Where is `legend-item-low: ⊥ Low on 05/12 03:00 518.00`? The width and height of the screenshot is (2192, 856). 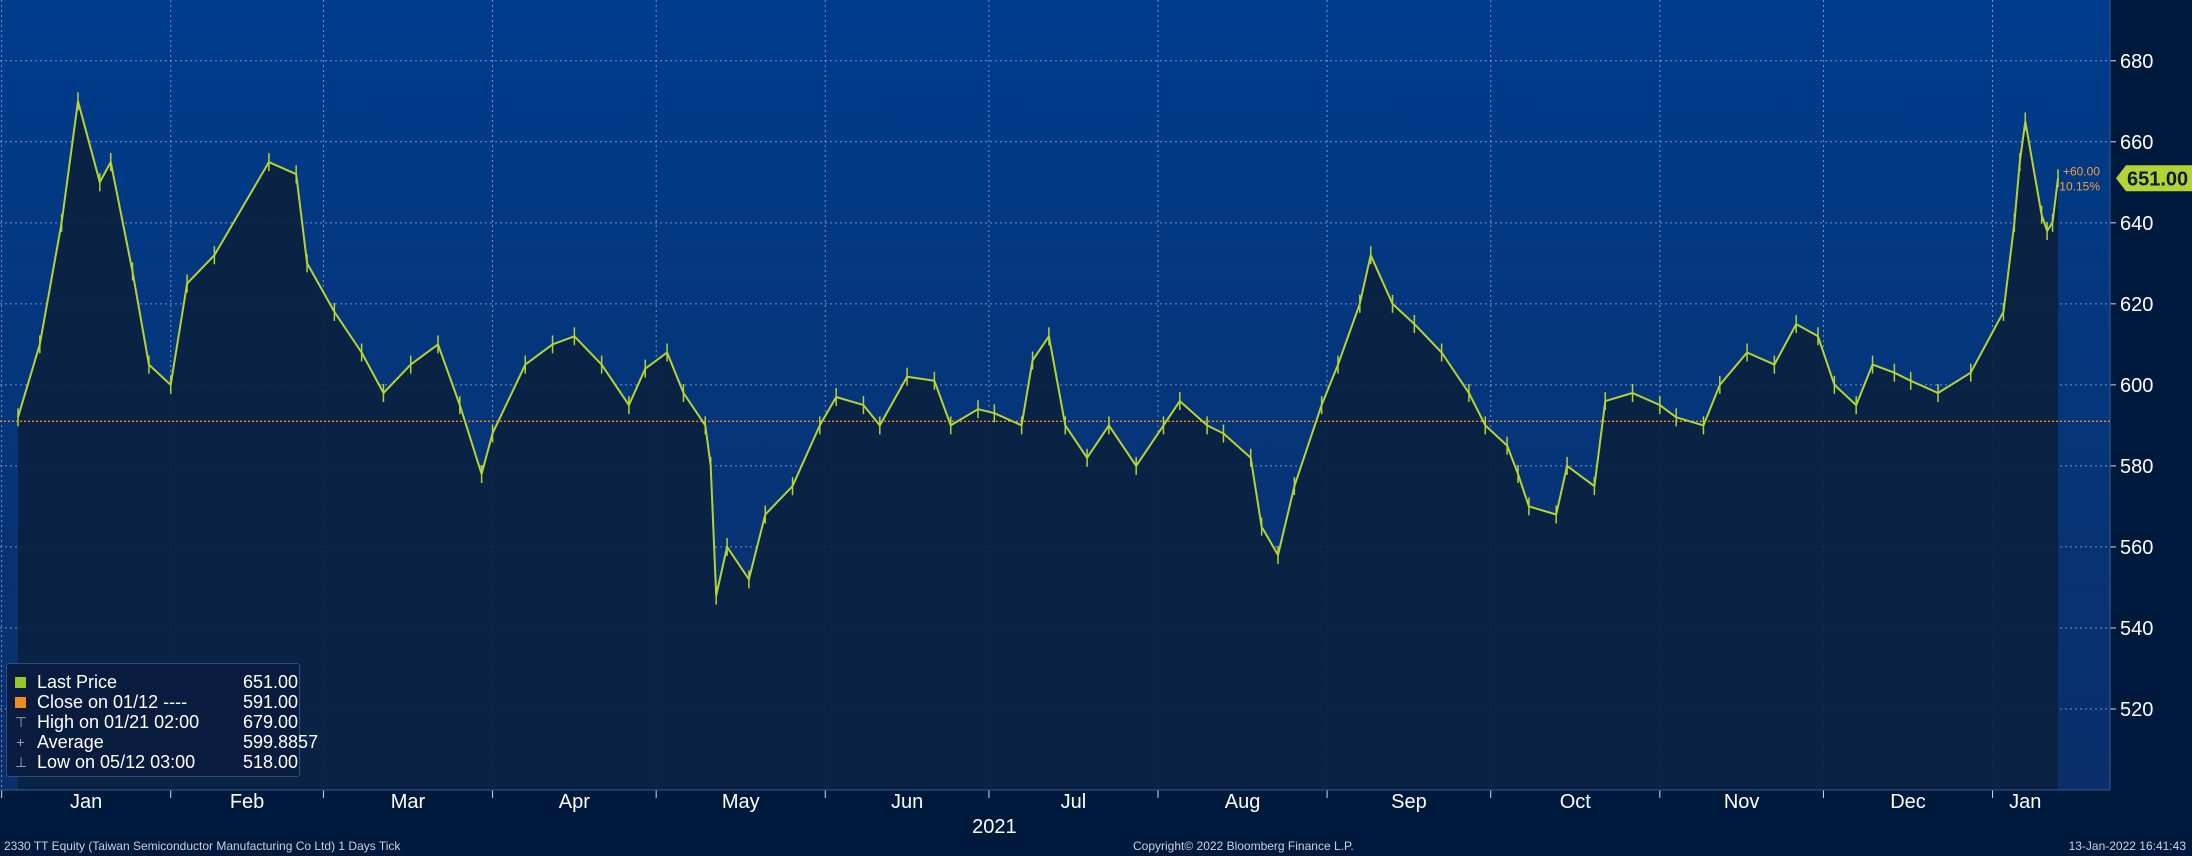
legend-item-low: ⊥ Low on 05/12 03:00 518.00 is located at coordinates (156, 761).